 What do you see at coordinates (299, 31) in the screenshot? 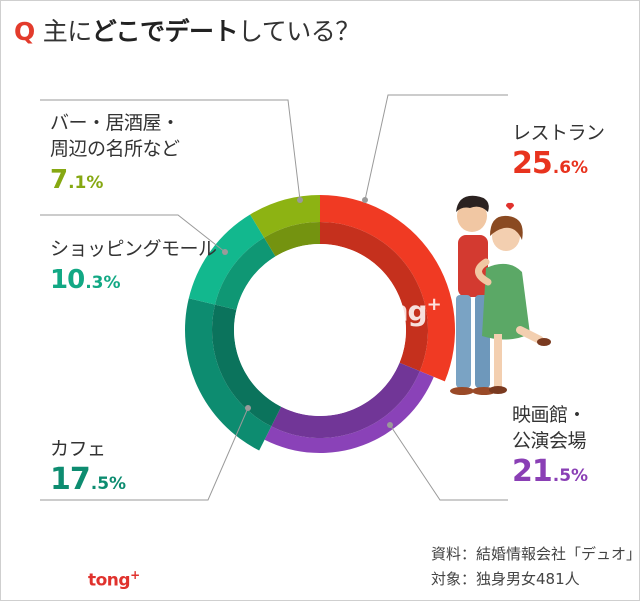
I see `title-post: している？` at bounding box center [299, 31].